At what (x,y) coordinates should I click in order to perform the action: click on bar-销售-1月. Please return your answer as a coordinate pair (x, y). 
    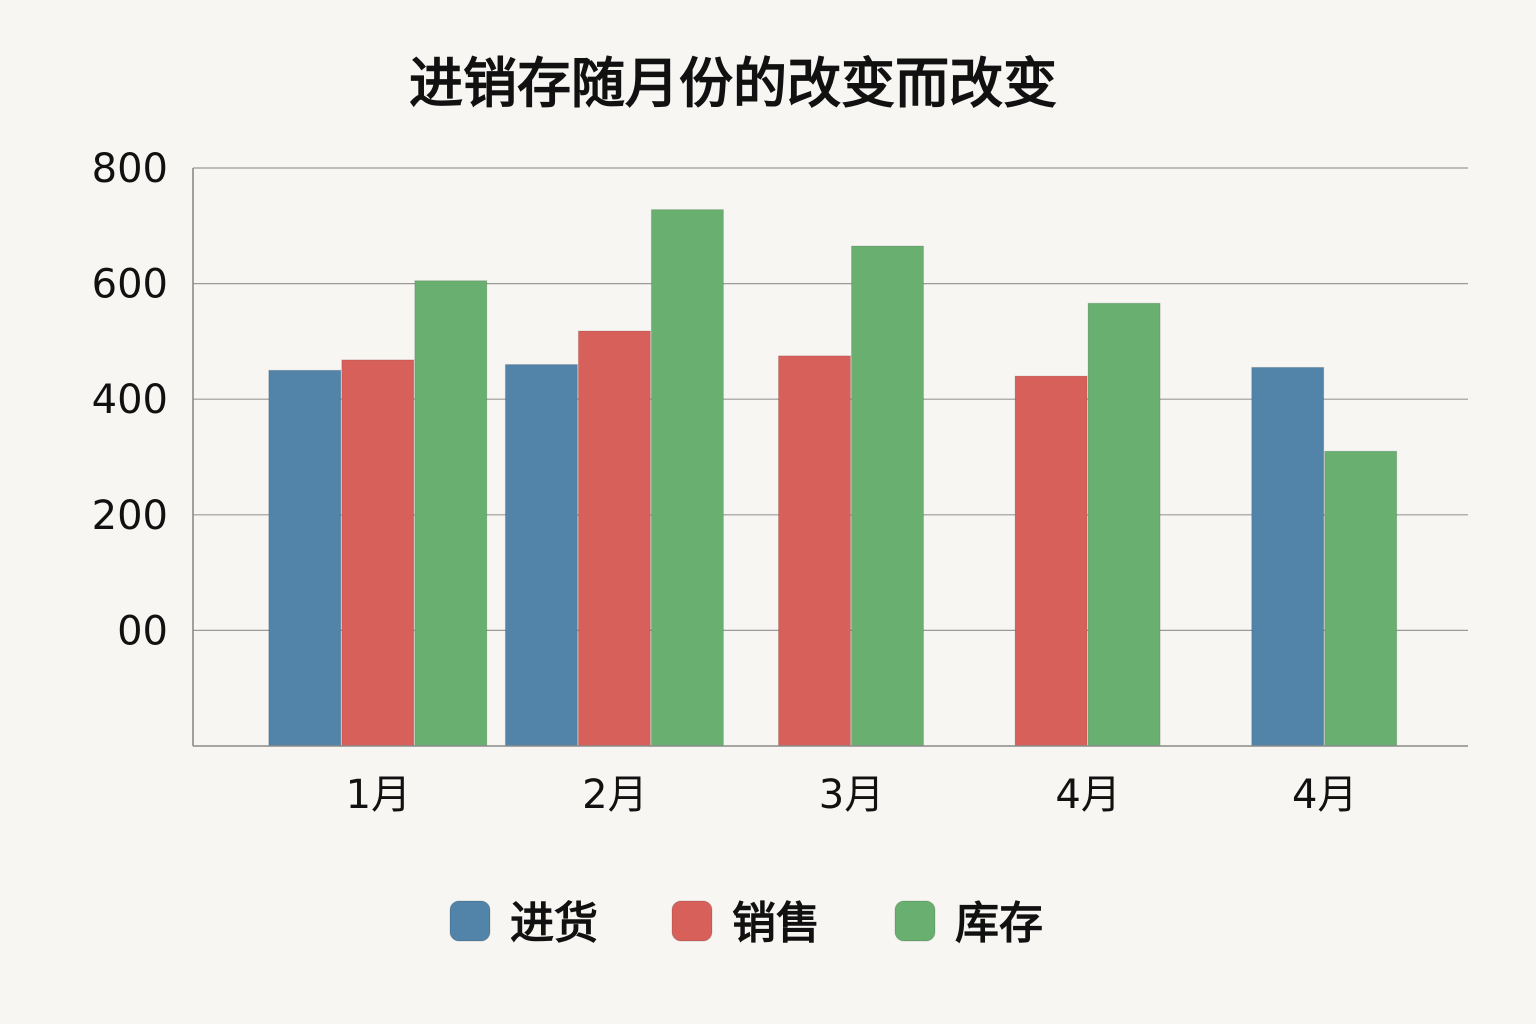
    Looking at the image, I should click on (378, 553).